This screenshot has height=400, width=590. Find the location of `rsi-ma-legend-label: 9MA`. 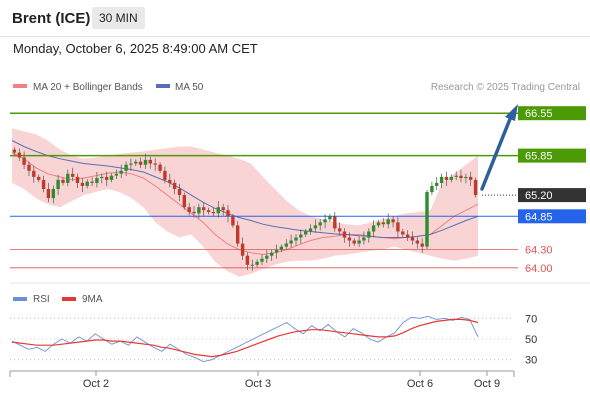

rsi-ma-legend-label: 9MA is located at coordinates (92, 299).